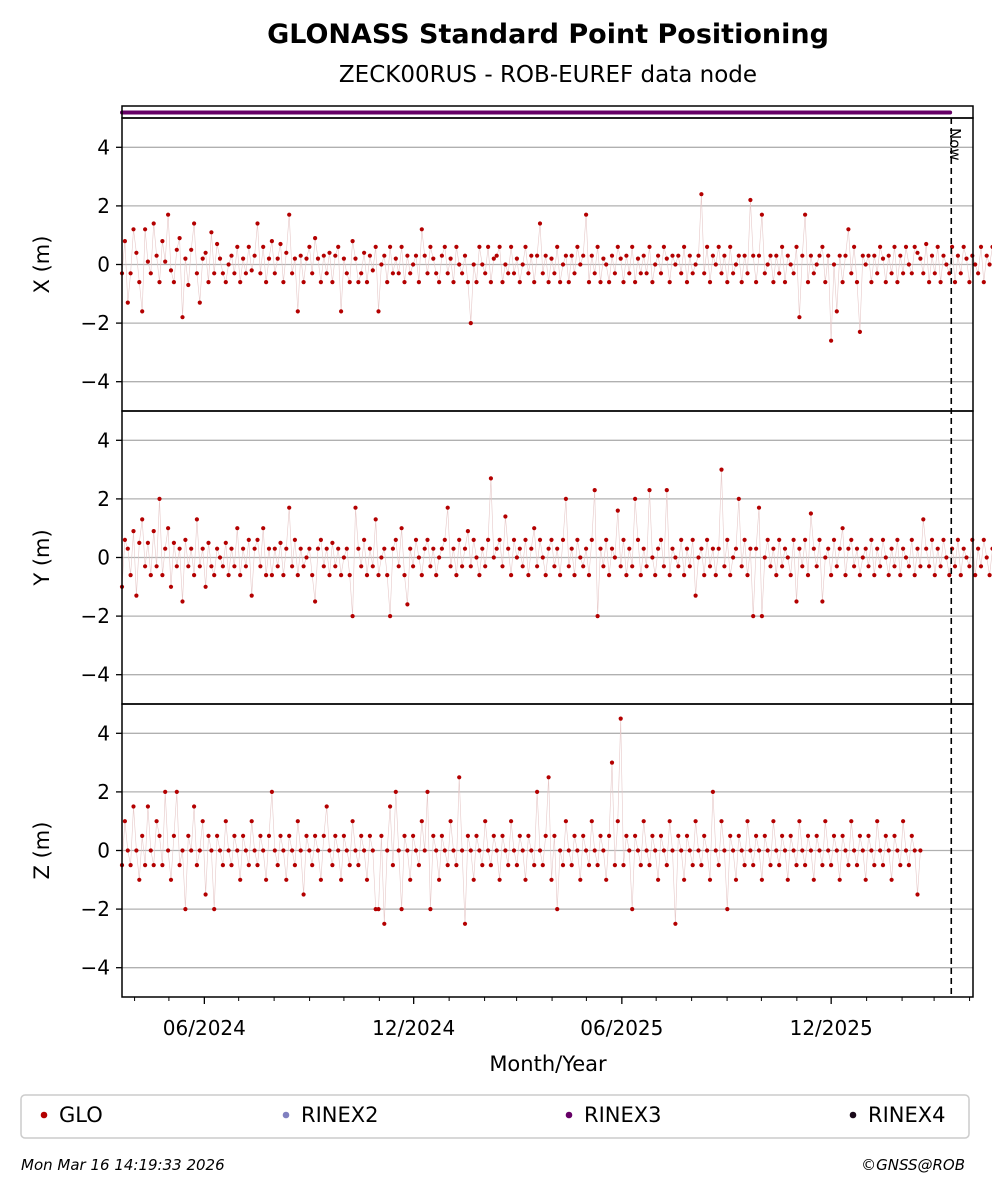 The image size is (992, 1194). I want to click on footer-credit: ©GNSS@ROB, so click(913, 1165).